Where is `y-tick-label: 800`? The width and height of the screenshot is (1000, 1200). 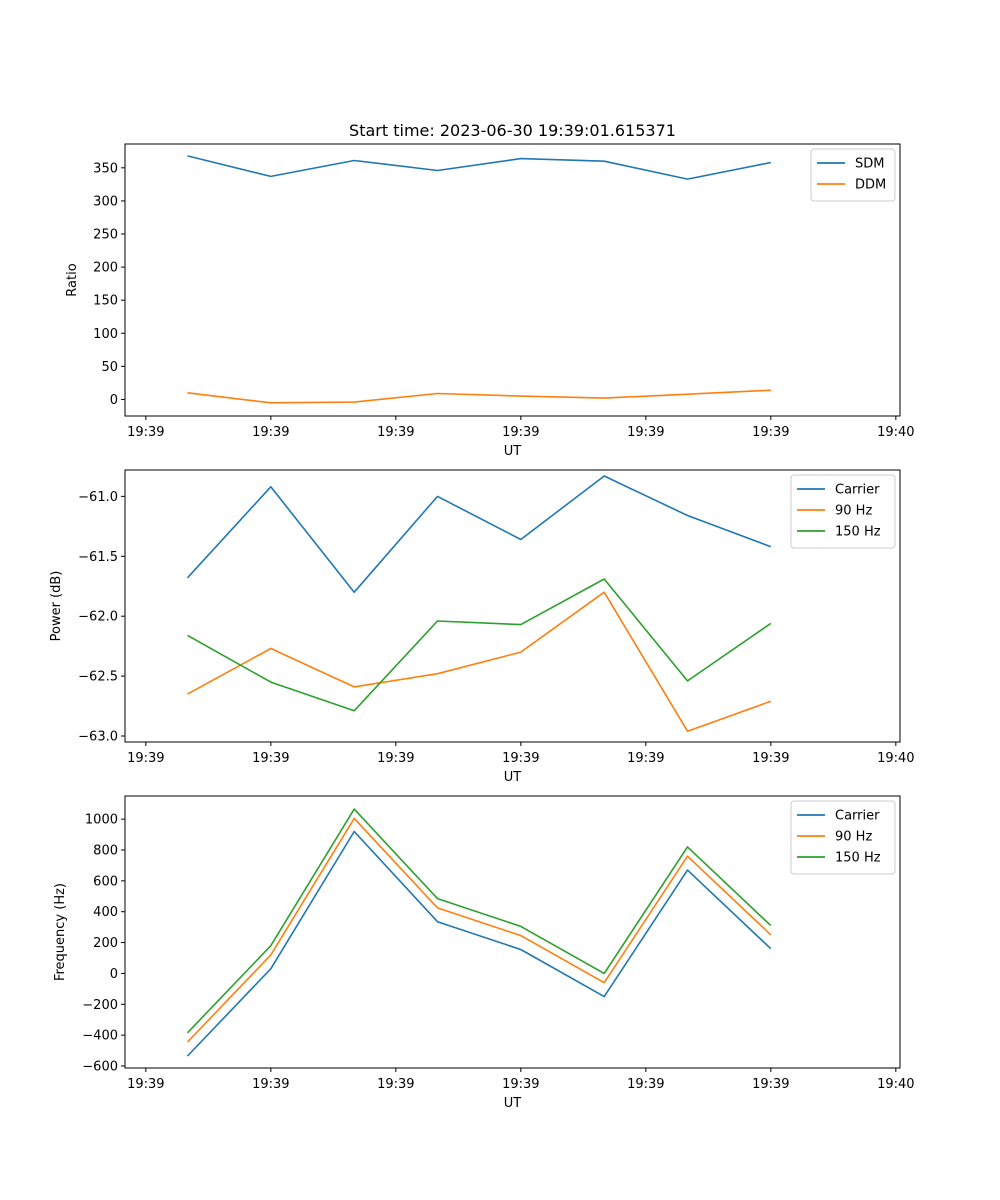
y-tick-label: 800 is located at coordinates (105, 850).